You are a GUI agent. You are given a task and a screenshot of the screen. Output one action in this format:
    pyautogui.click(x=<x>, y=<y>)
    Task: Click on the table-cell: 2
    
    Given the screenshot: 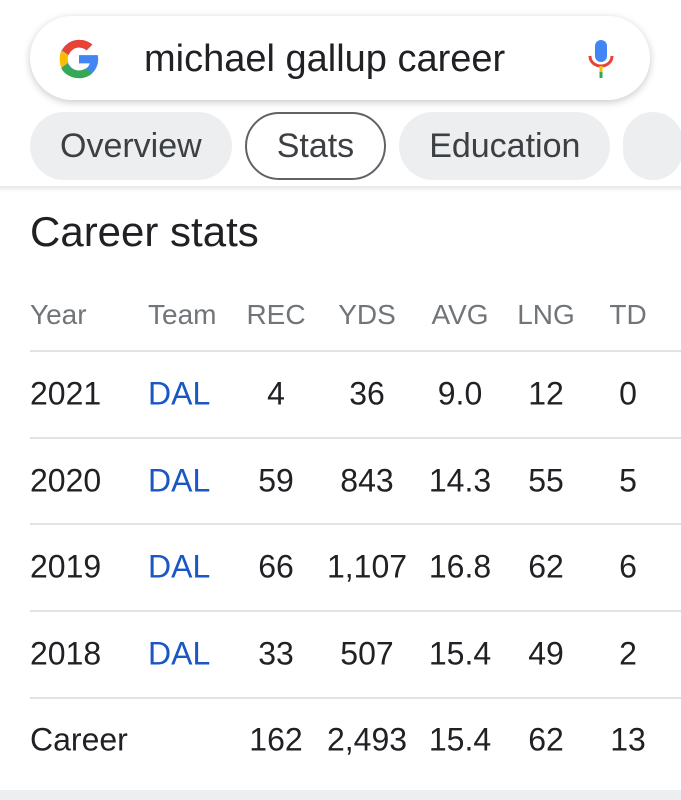 What is the action you would take?
    pyautogui.click(x=628, y=653)
    